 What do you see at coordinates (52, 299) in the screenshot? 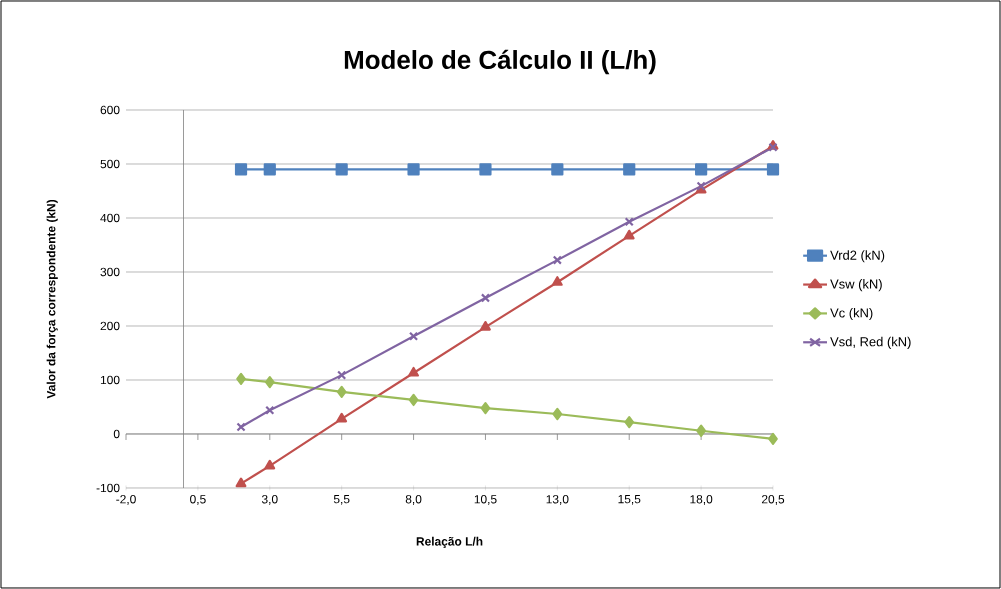
I see `y-axis-title: Valor da força correspondente (kN)` at bounding box center [52, 299].